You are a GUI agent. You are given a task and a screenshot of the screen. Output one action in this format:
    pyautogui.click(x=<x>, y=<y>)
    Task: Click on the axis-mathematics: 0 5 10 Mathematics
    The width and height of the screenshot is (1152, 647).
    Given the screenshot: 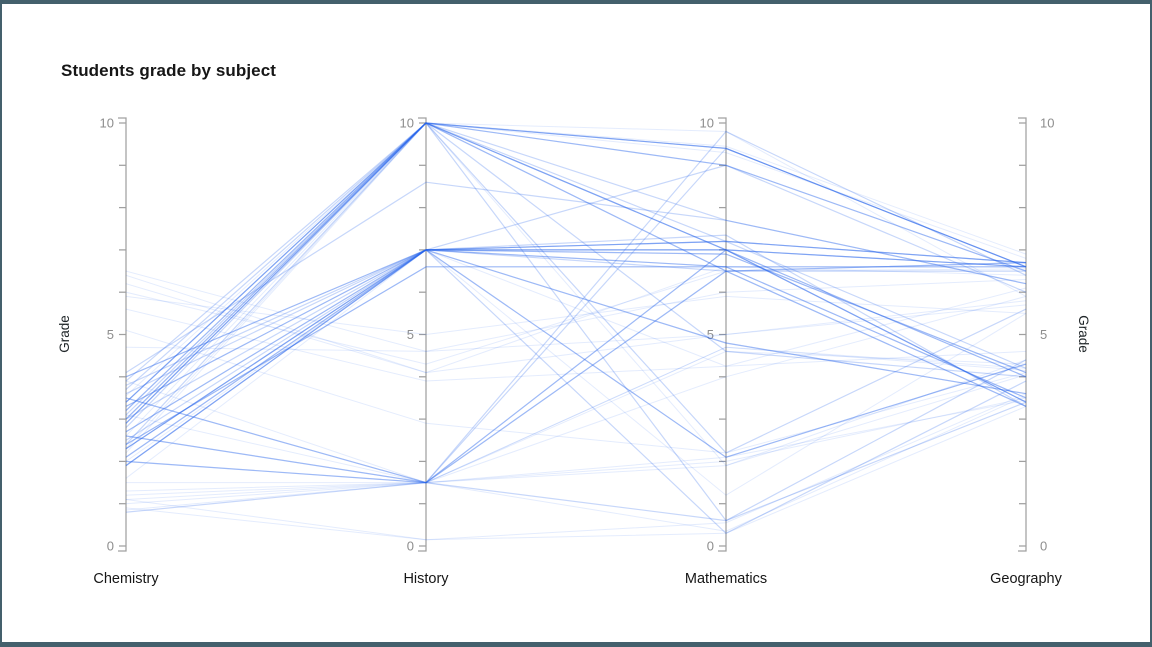 What is the action you would take?
    pyautogui.click(x=726, y=352)
    